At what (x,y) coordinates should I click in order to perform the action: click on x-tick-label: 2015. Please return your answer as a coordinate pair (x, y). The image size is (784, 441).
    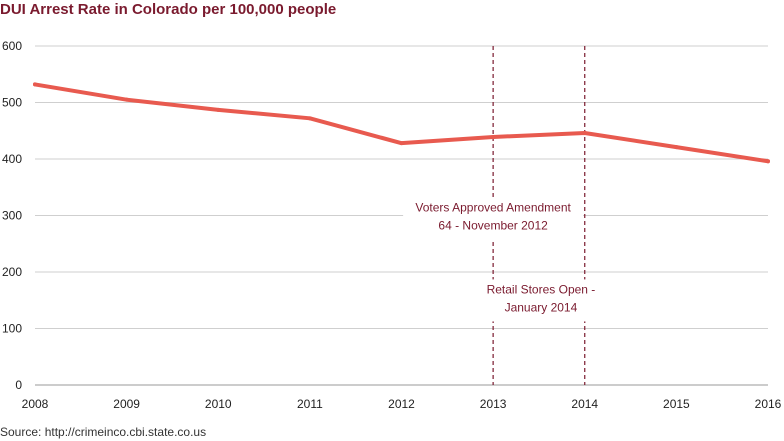
    Looking at the image, I should click on (676, 404).